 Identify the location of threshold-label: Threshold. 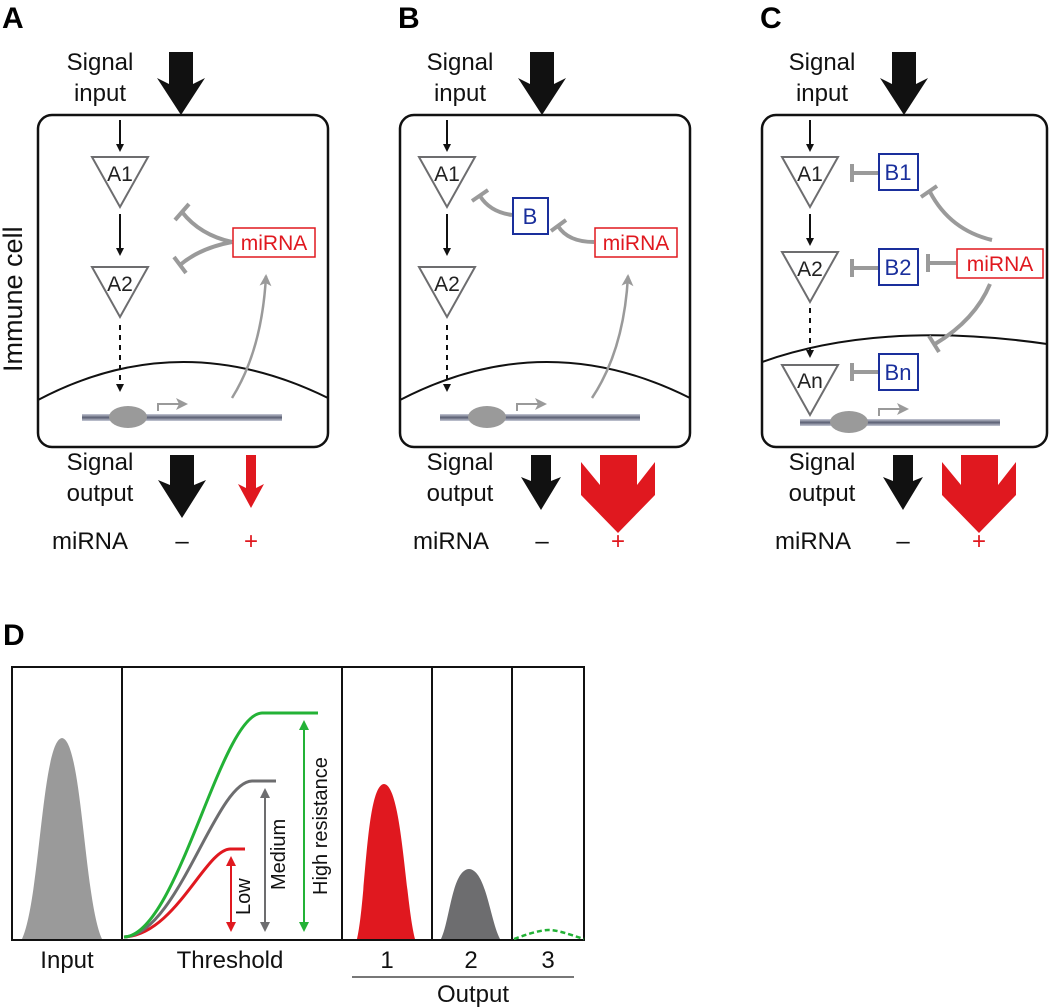
(230, 960).